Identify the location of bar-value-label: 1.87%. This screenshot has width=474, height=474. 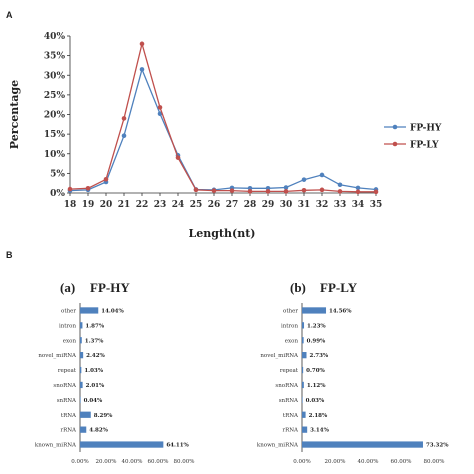
(94, 326).